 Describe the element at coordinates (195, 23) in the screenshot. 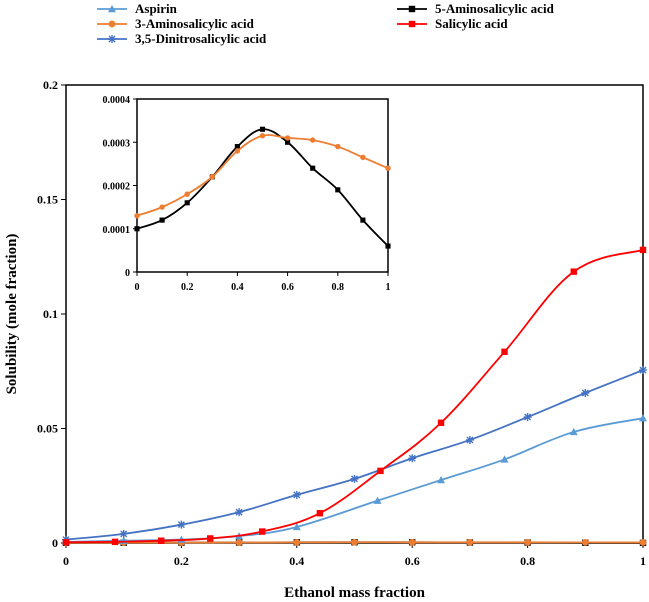

I see `legend-label: 3-Aminosalicylic acid` at that location.